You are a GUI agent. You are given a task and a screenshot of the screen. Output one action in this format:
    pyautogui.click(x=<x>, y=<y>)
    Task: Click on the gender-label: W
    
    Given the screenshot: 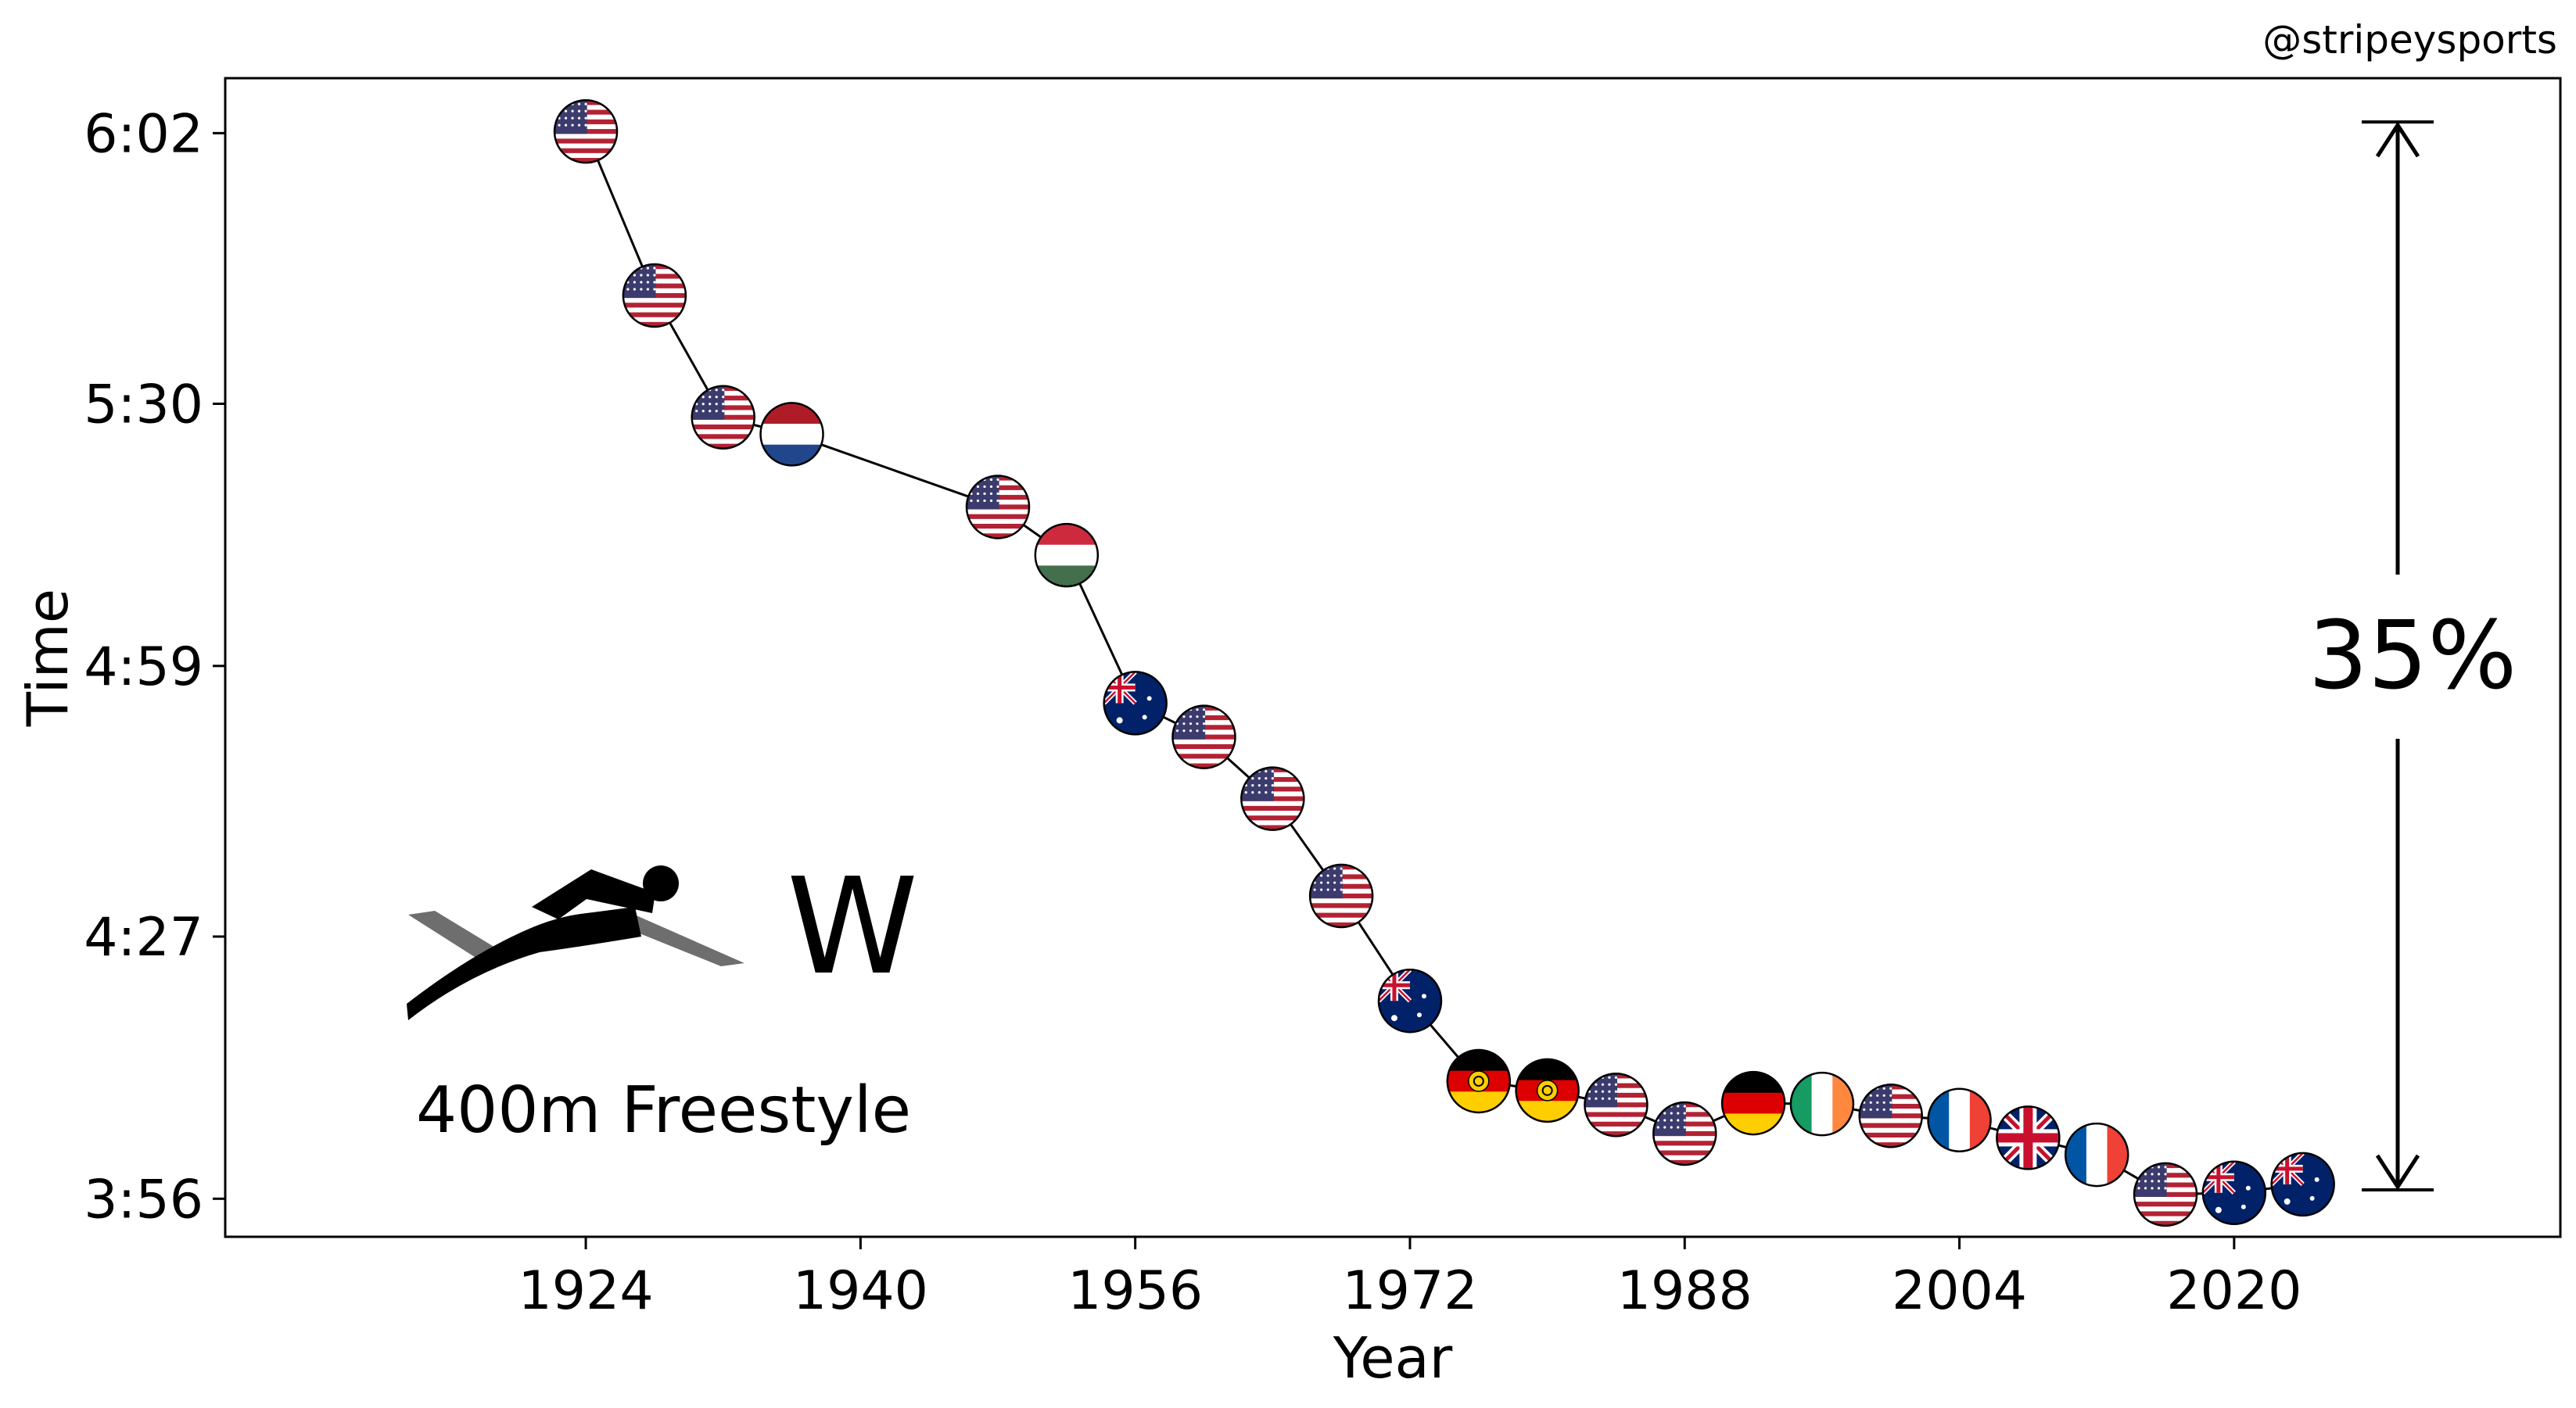 What is the action you would take?
    pyautogui.click(x=853, y=927)
    